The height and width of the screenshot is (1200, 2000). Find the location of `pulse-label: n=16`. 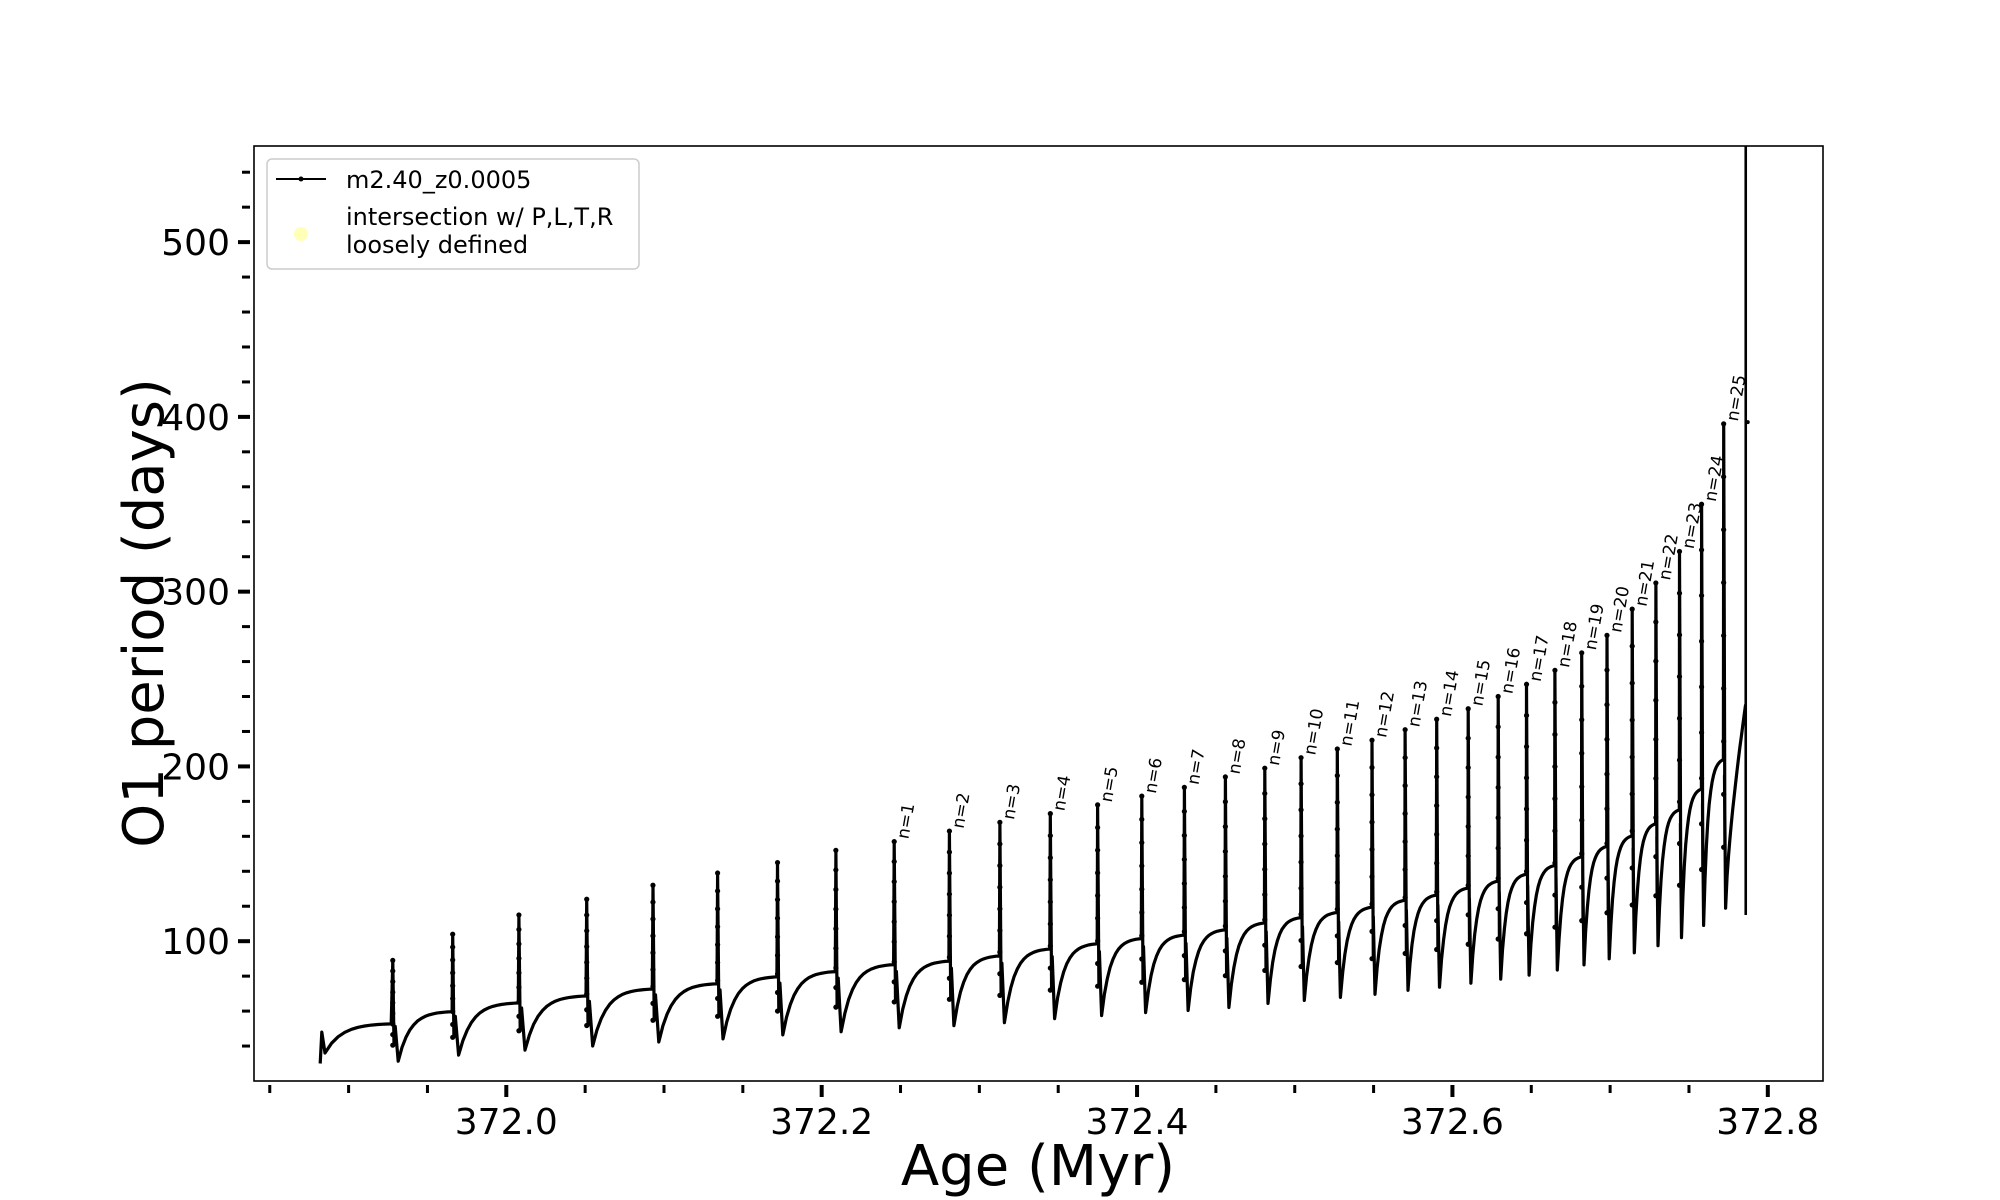

pulse-label: n=16 is located at coordinates (1511, 670).